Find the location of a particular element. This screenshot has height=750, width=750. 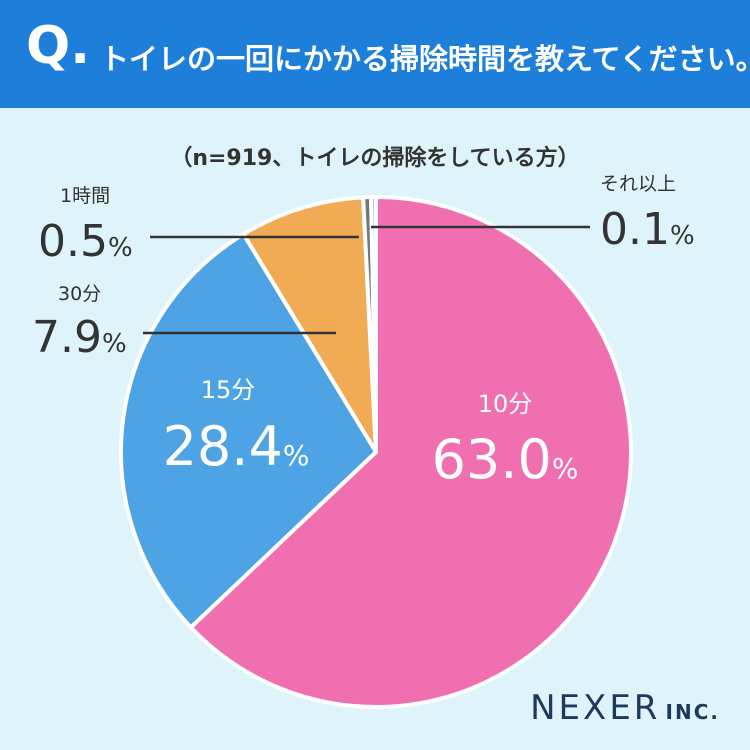

slice-value-label: 28.4% is located at coordinates (236, 446).